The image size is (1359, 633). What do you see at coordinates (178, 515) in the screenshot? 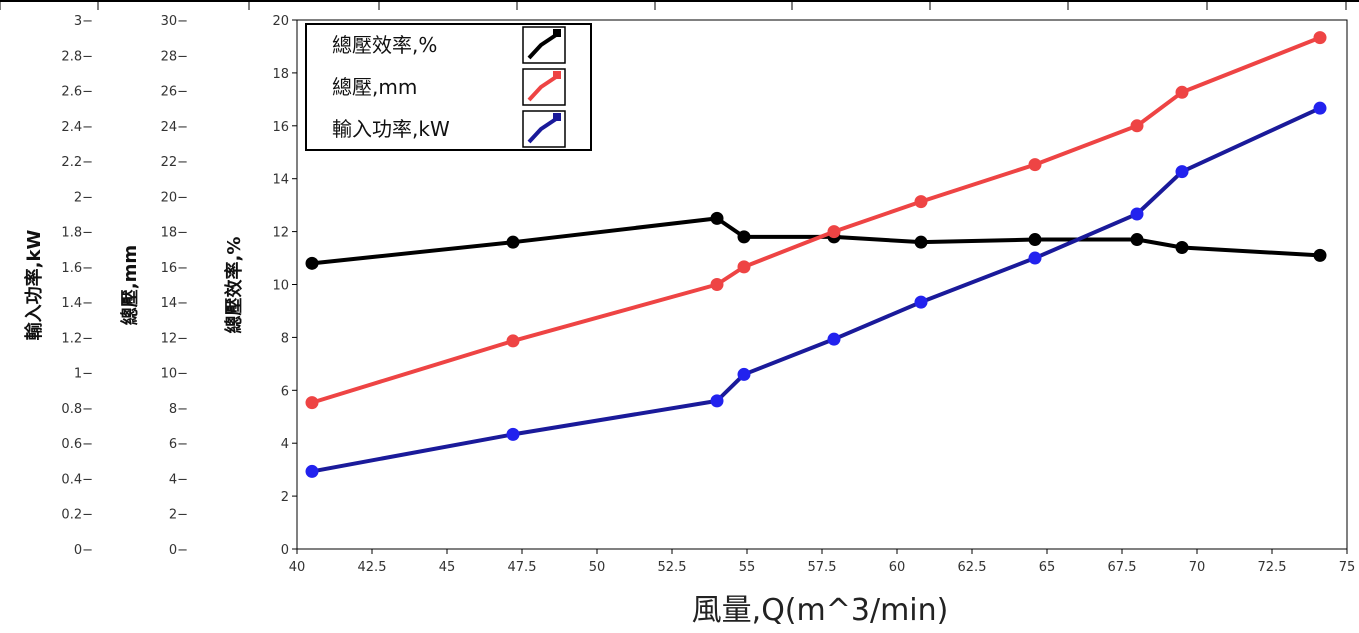
I see `y1-tick-label: 2−` at bounding box center [178, 515].